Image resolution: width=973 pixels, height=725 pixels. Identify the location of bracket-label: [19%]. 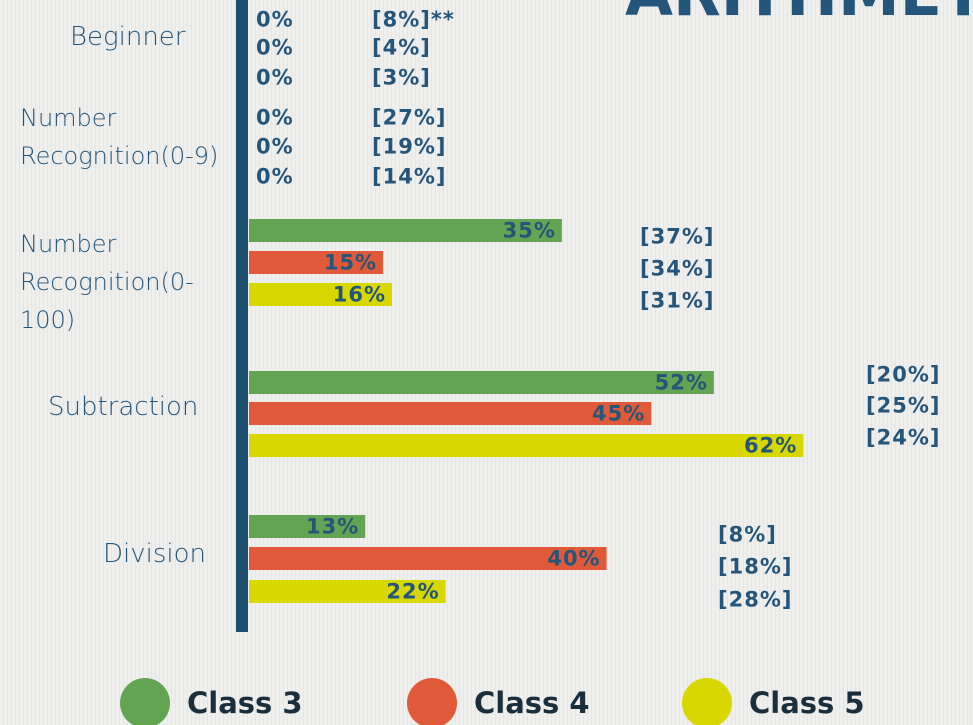
(409, 147).